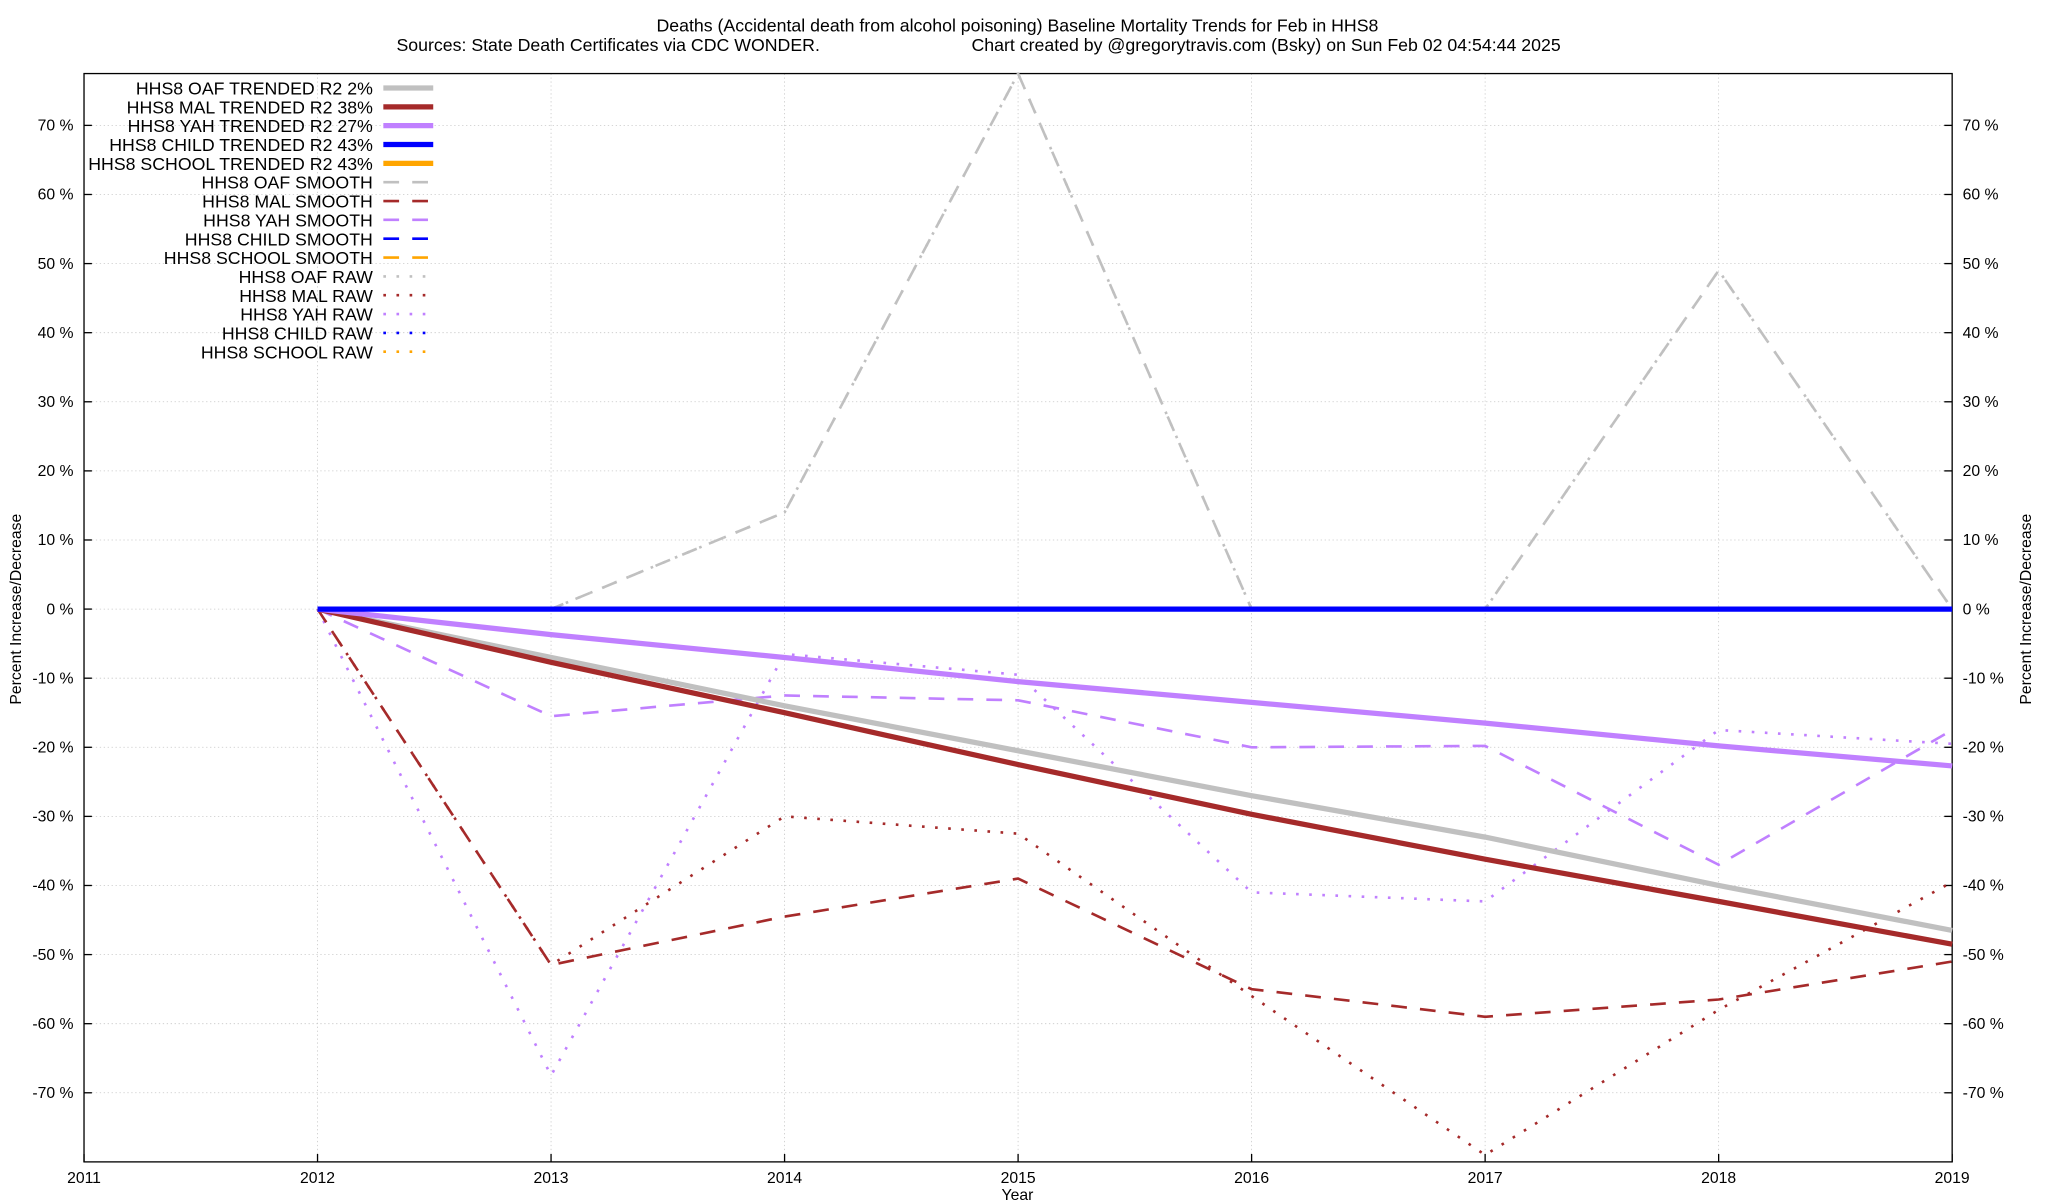 The width and height of the screenshot is (2048, 1200). What do you see at coordinates (287, 202) in the screenshot?
I see `legend-label: HHS8 MAL SMOOTH` at bounding box center [287, 202].